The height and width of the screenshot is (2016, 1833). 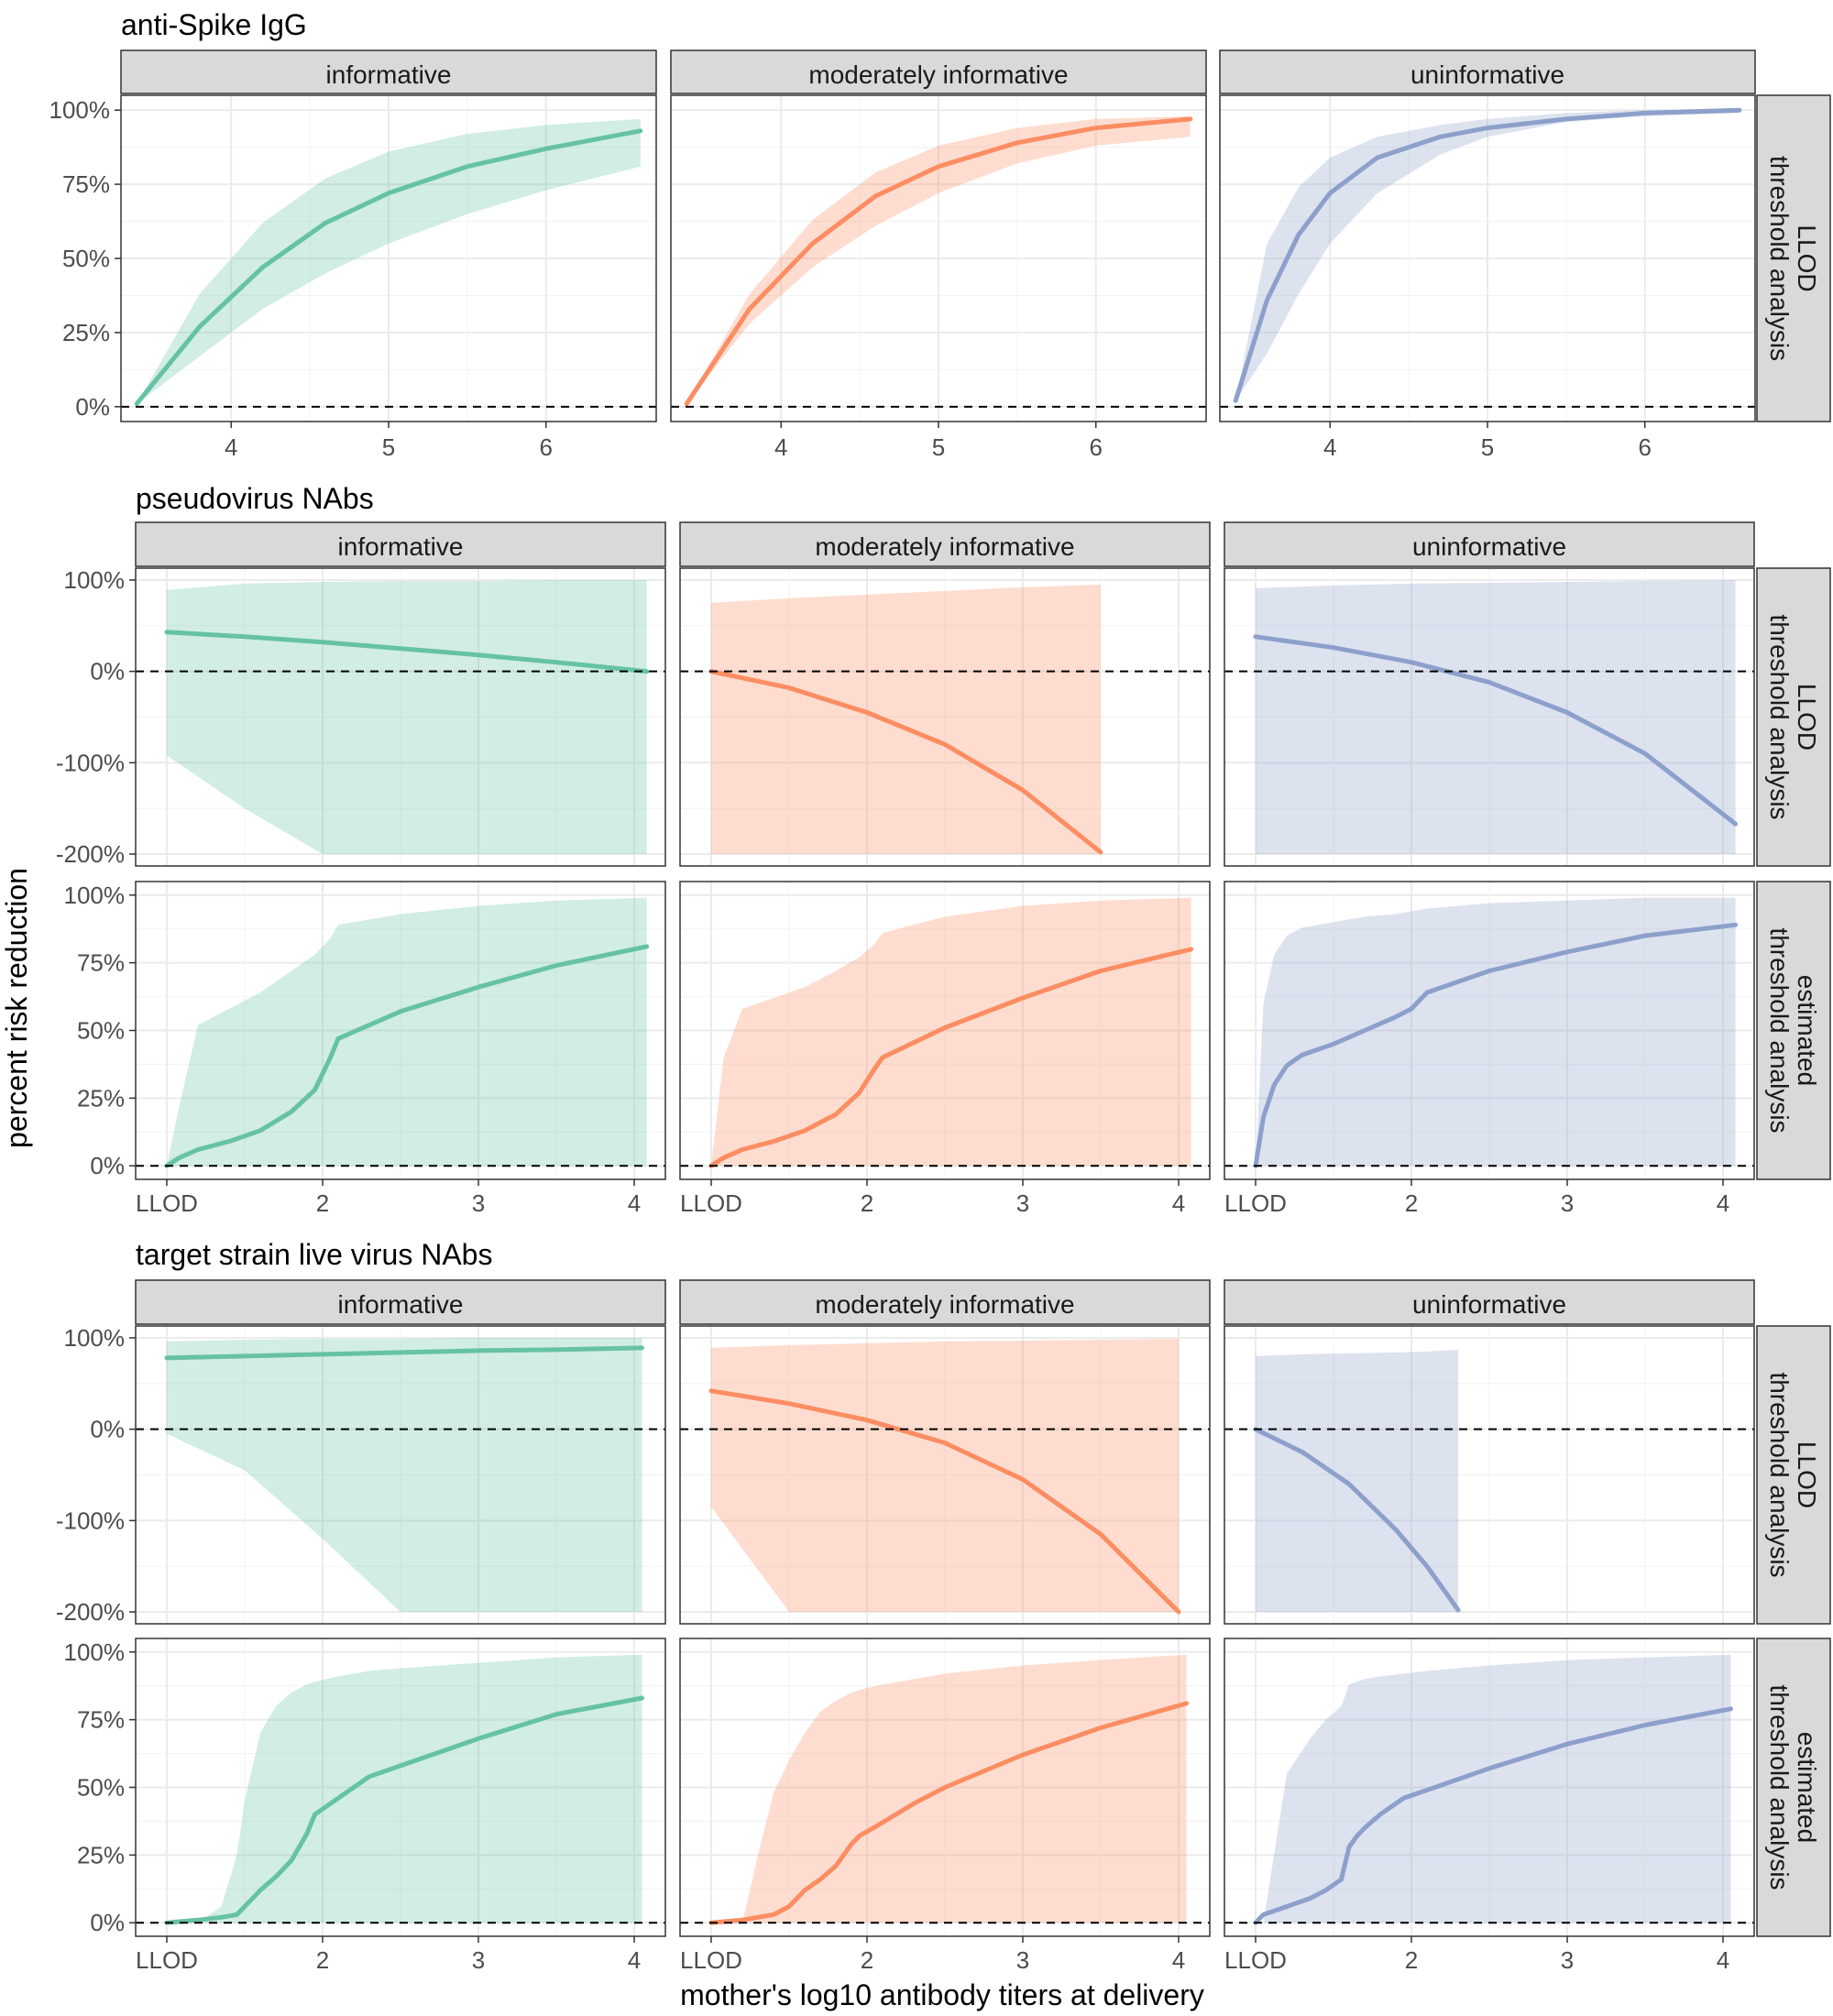 What do you see at coordinates (214, 24) in the screenshot?
I see `section-title: anti-Spike IgG` at bounding box center [214, 24].